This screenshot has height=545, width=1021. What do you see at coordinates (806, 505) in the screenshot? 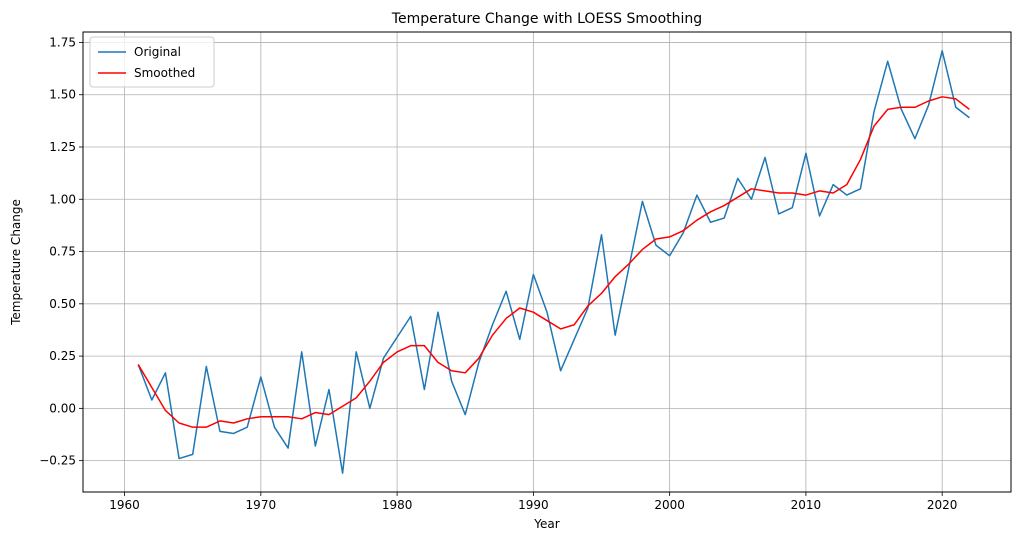
I see `x-tick-label: 2010` at bounding box center [806, 505].